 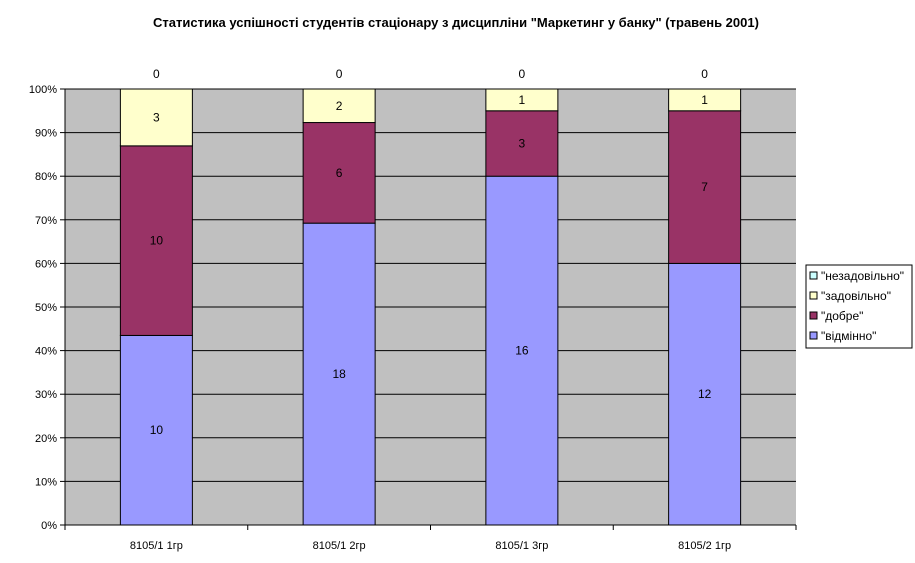 What do you see at coordinates (339, 546) in the screenshot?
I see `x-tick-label: 8105/1 2гр` at bounding box center [339, 546].